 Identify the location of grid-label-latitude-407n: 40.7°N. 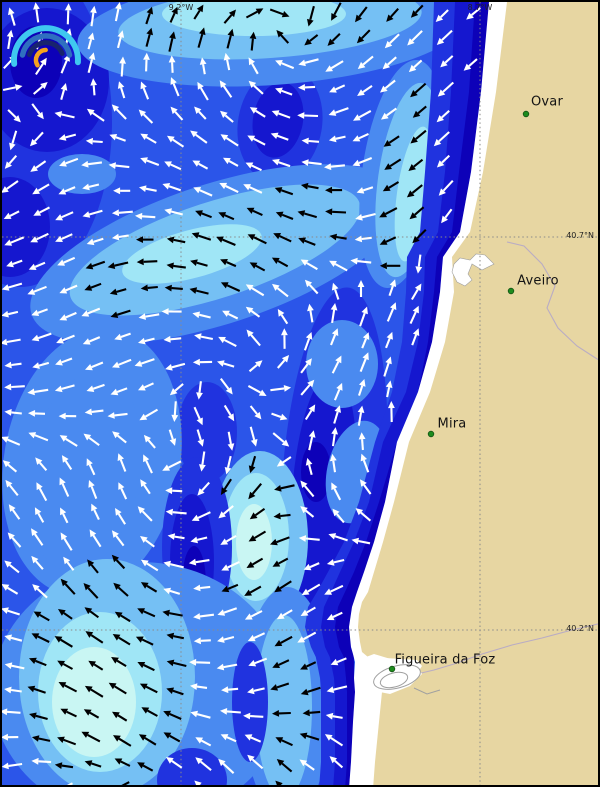
(580, 235).